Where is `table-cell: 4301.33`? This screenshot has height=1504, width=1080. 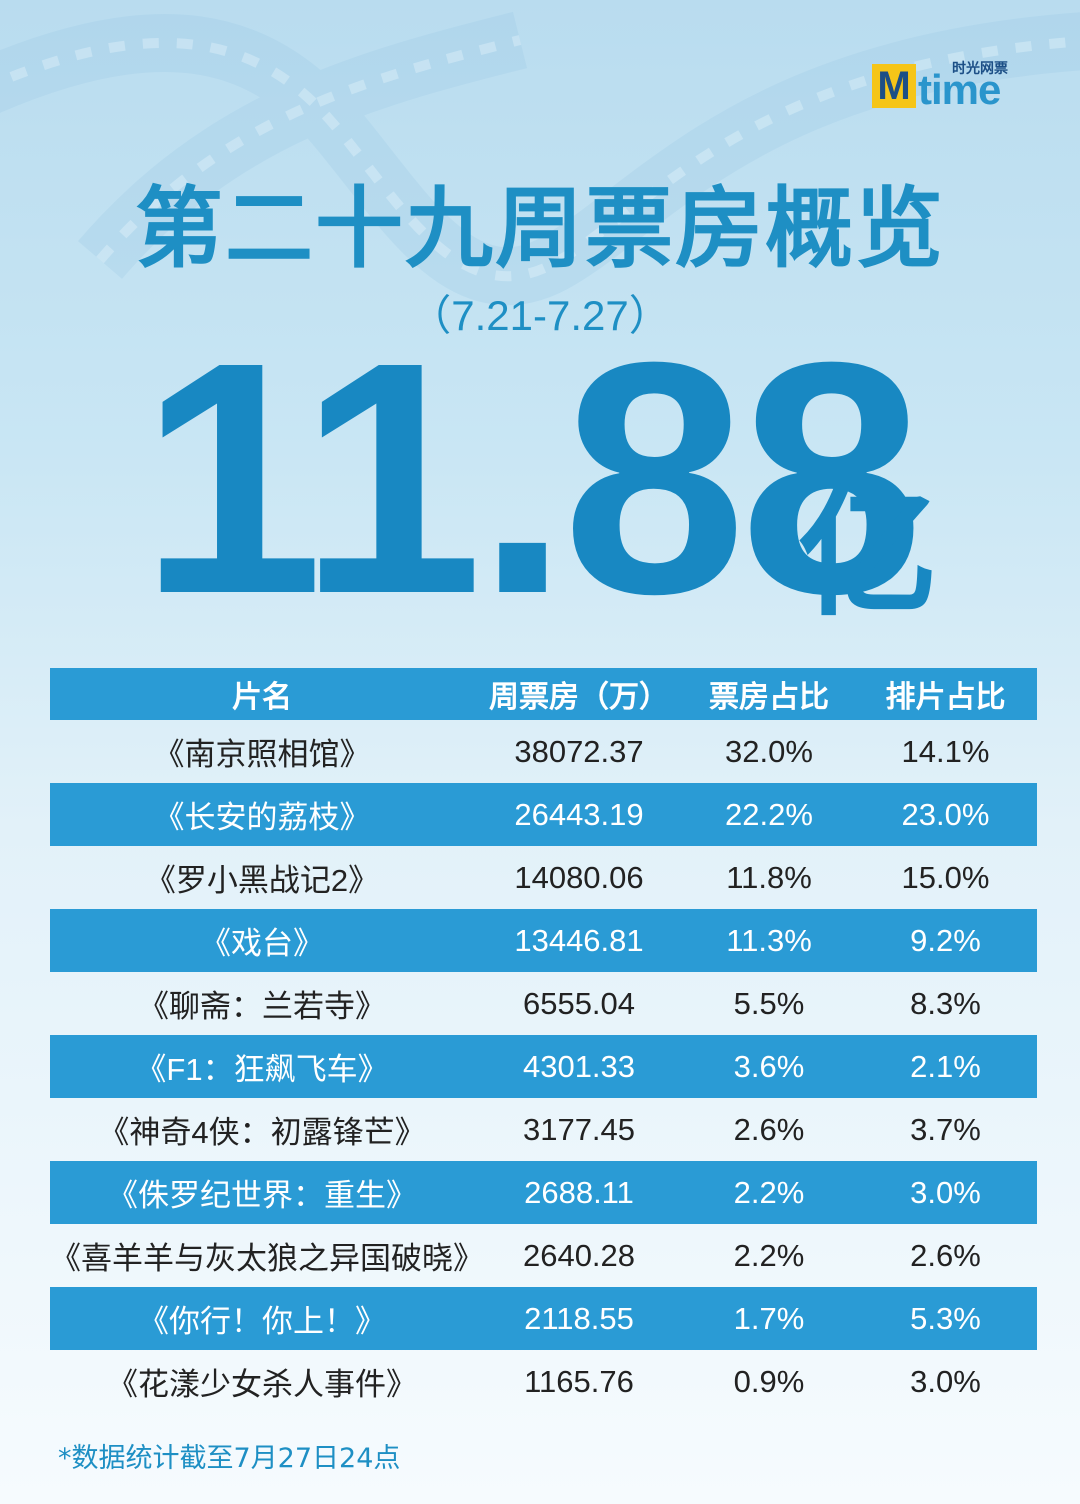 table-cell: 4301.33 is located at coordinates (579, 1066).